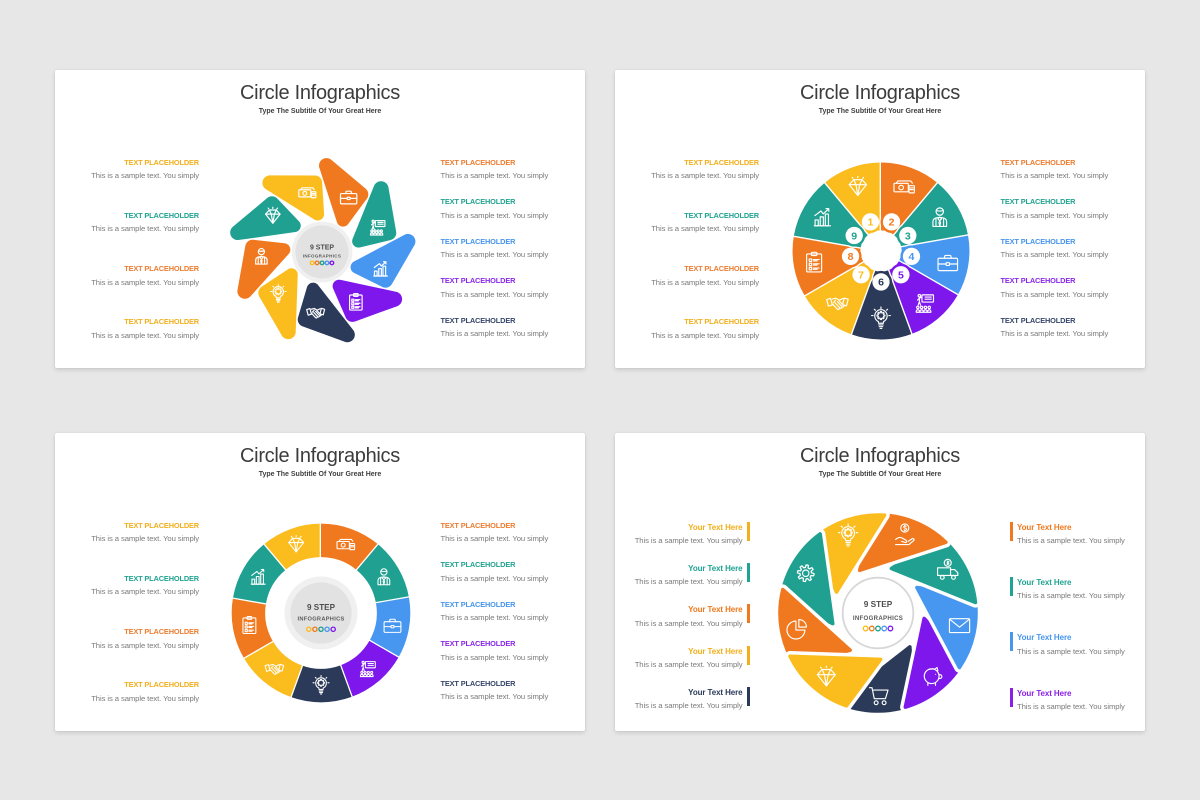  What do you see at coordinates (907, 236) in the screenshot?
I see `svg-text: 3` at bounding box center [907, 236].